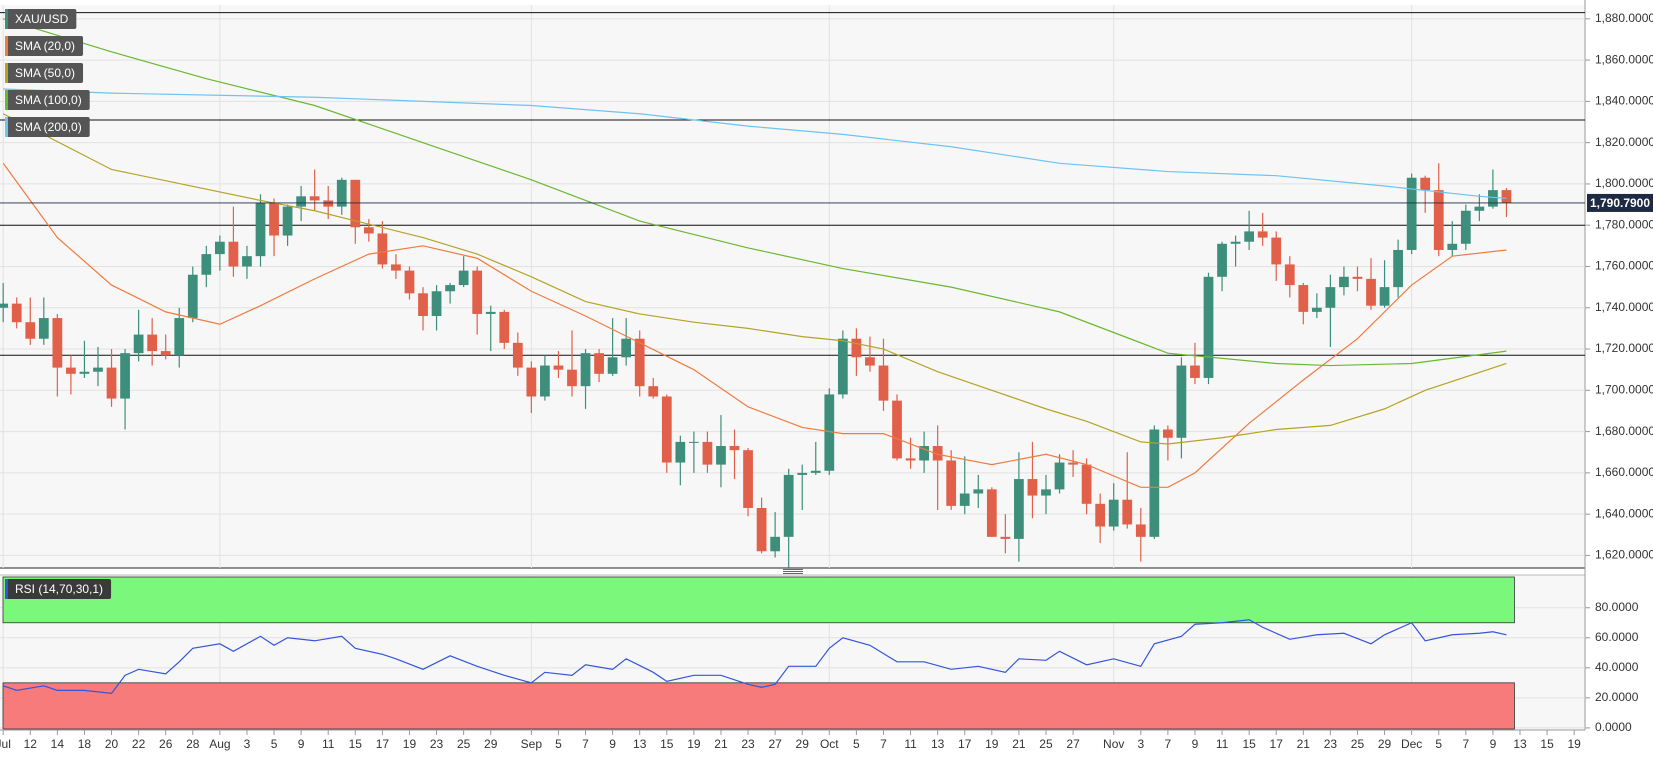 This screenshot has height=765, width=1653. I want to click on x-tick-label: 5, so click(1438, 744).